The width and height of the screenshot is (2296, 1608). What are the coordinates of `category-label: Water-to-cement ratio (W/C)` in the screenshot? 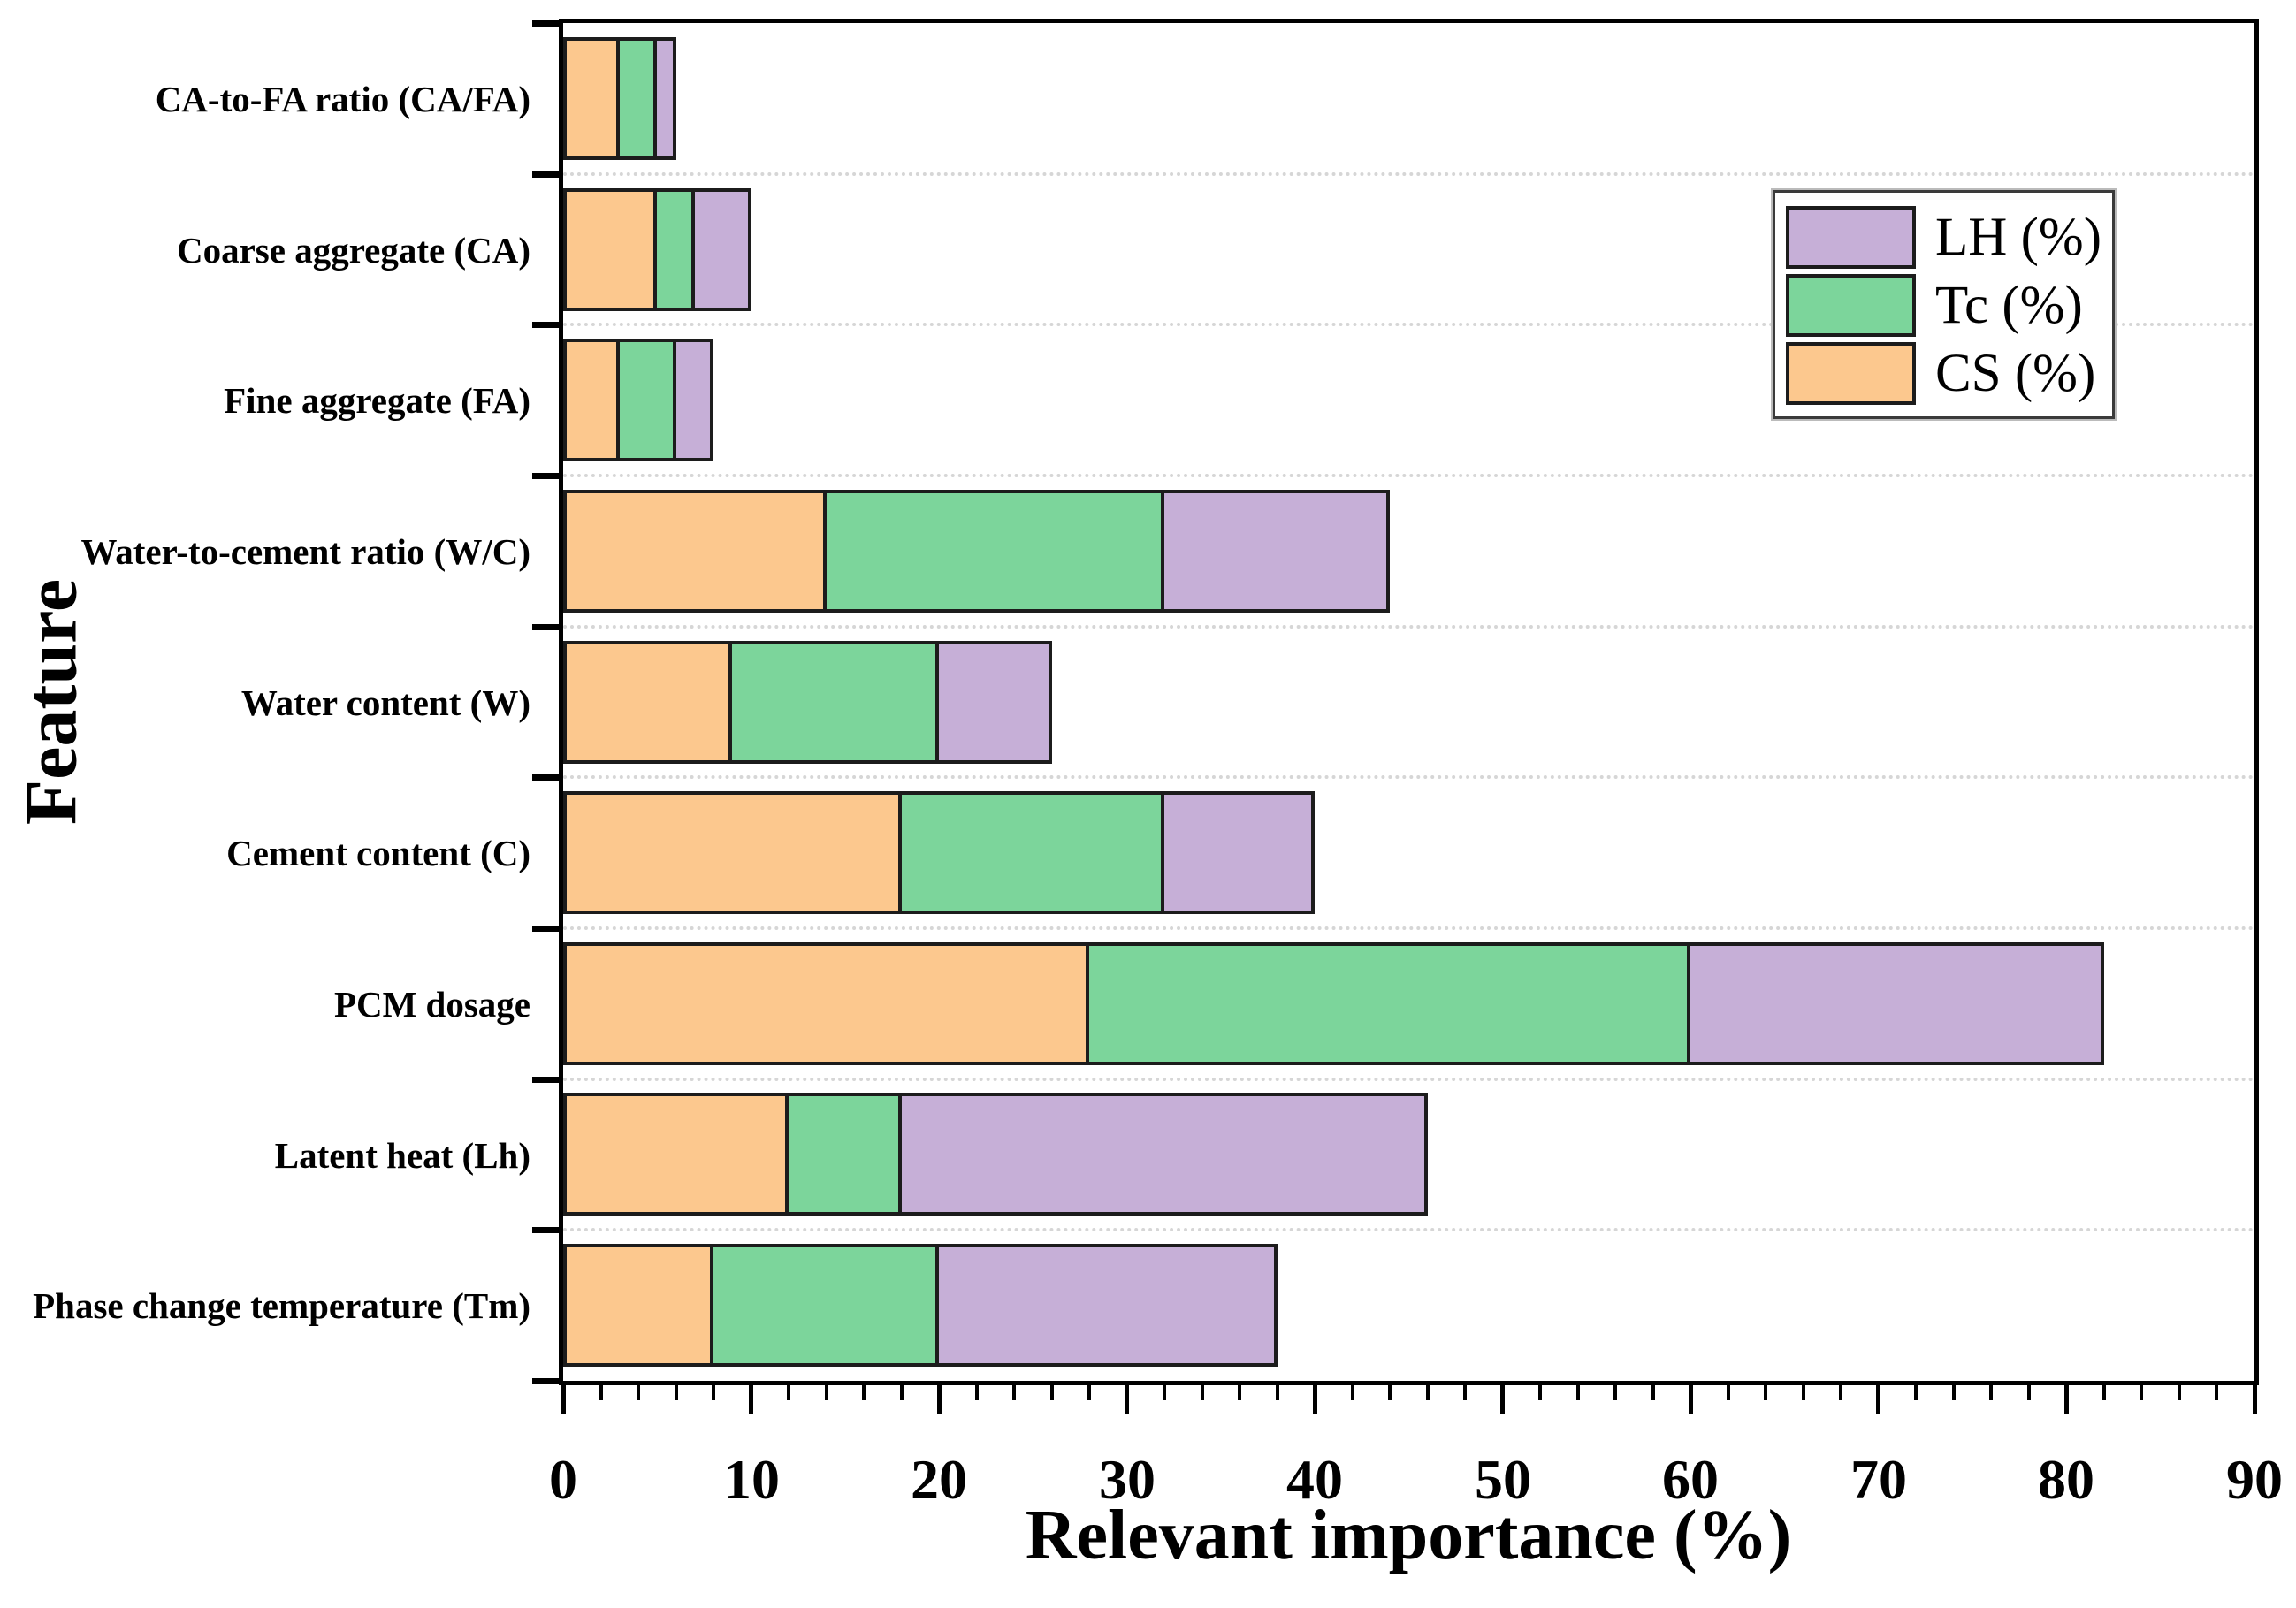 It's located at (305, 551).